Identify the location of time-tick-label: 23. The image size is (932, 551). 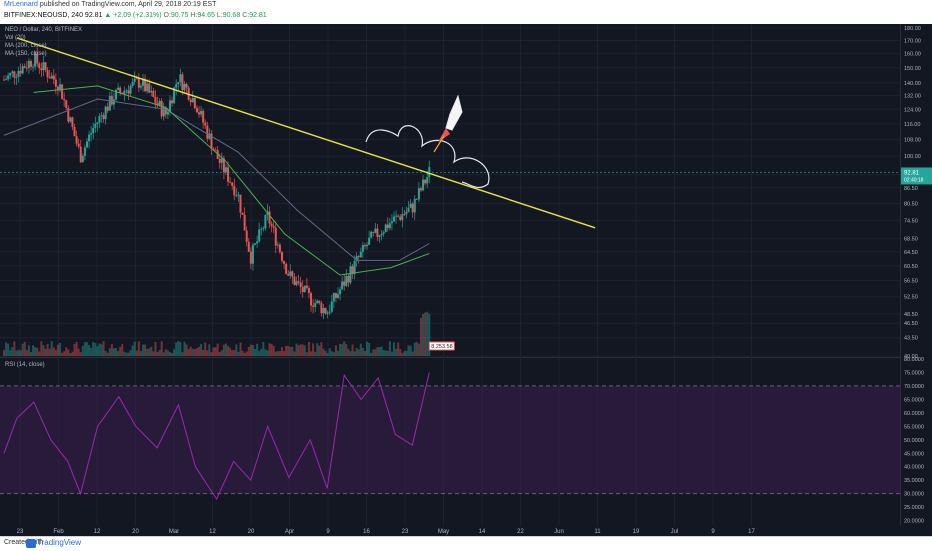
(405, 532).